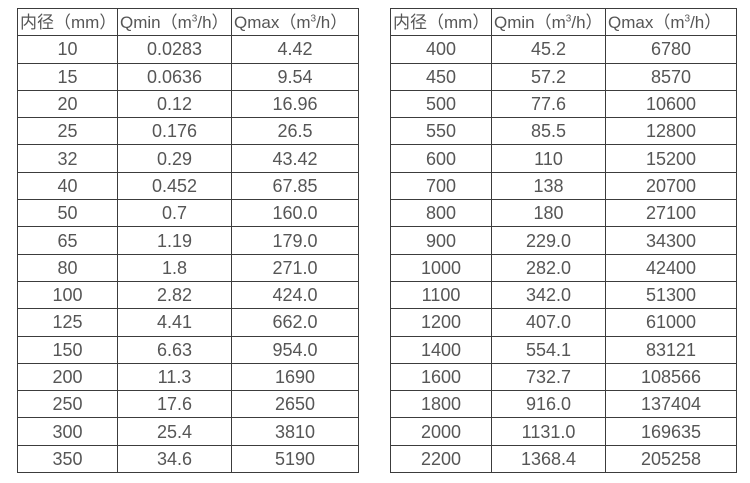 Image resolution: width=750 pixels, height=483 pixels. I want to click on table-cell: 800, so click(441, 213).